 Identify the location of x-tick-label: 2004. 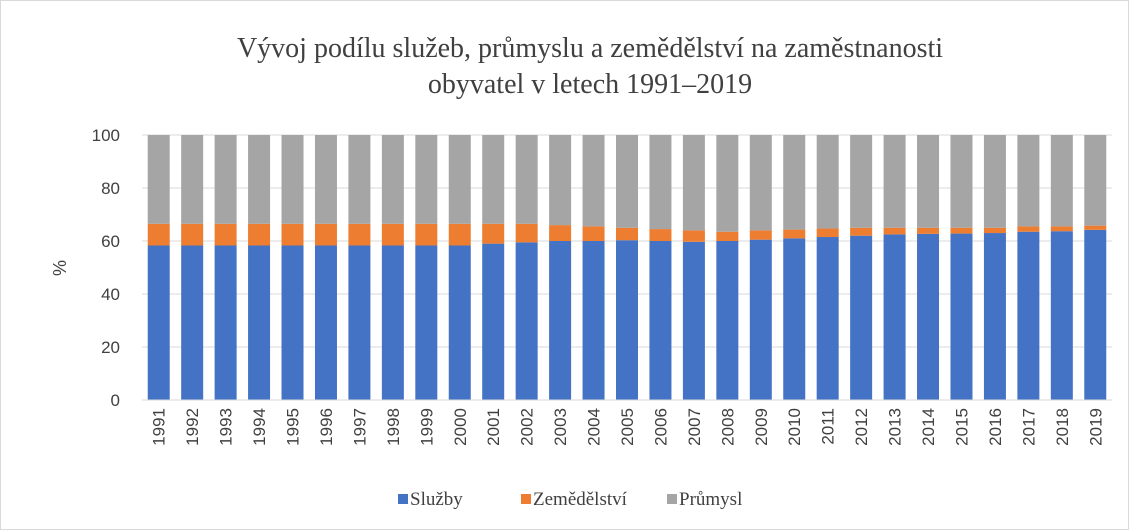
(594, 427).